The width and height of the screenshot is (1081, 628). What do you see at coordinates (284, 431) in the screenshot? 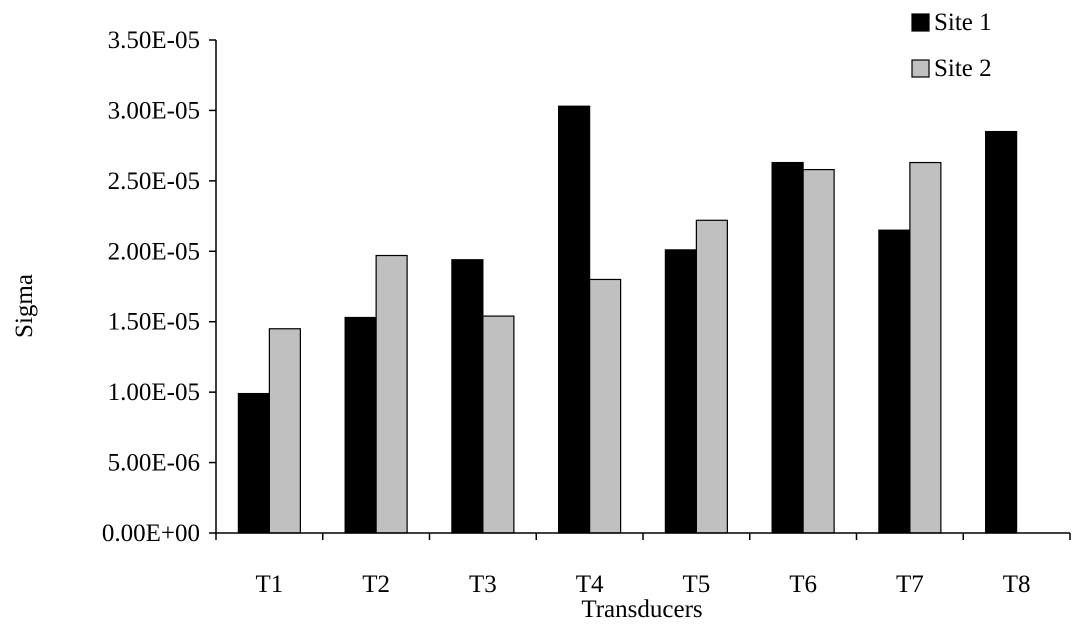
I see `bar-site2-t1` at bounding box center [284, 431].